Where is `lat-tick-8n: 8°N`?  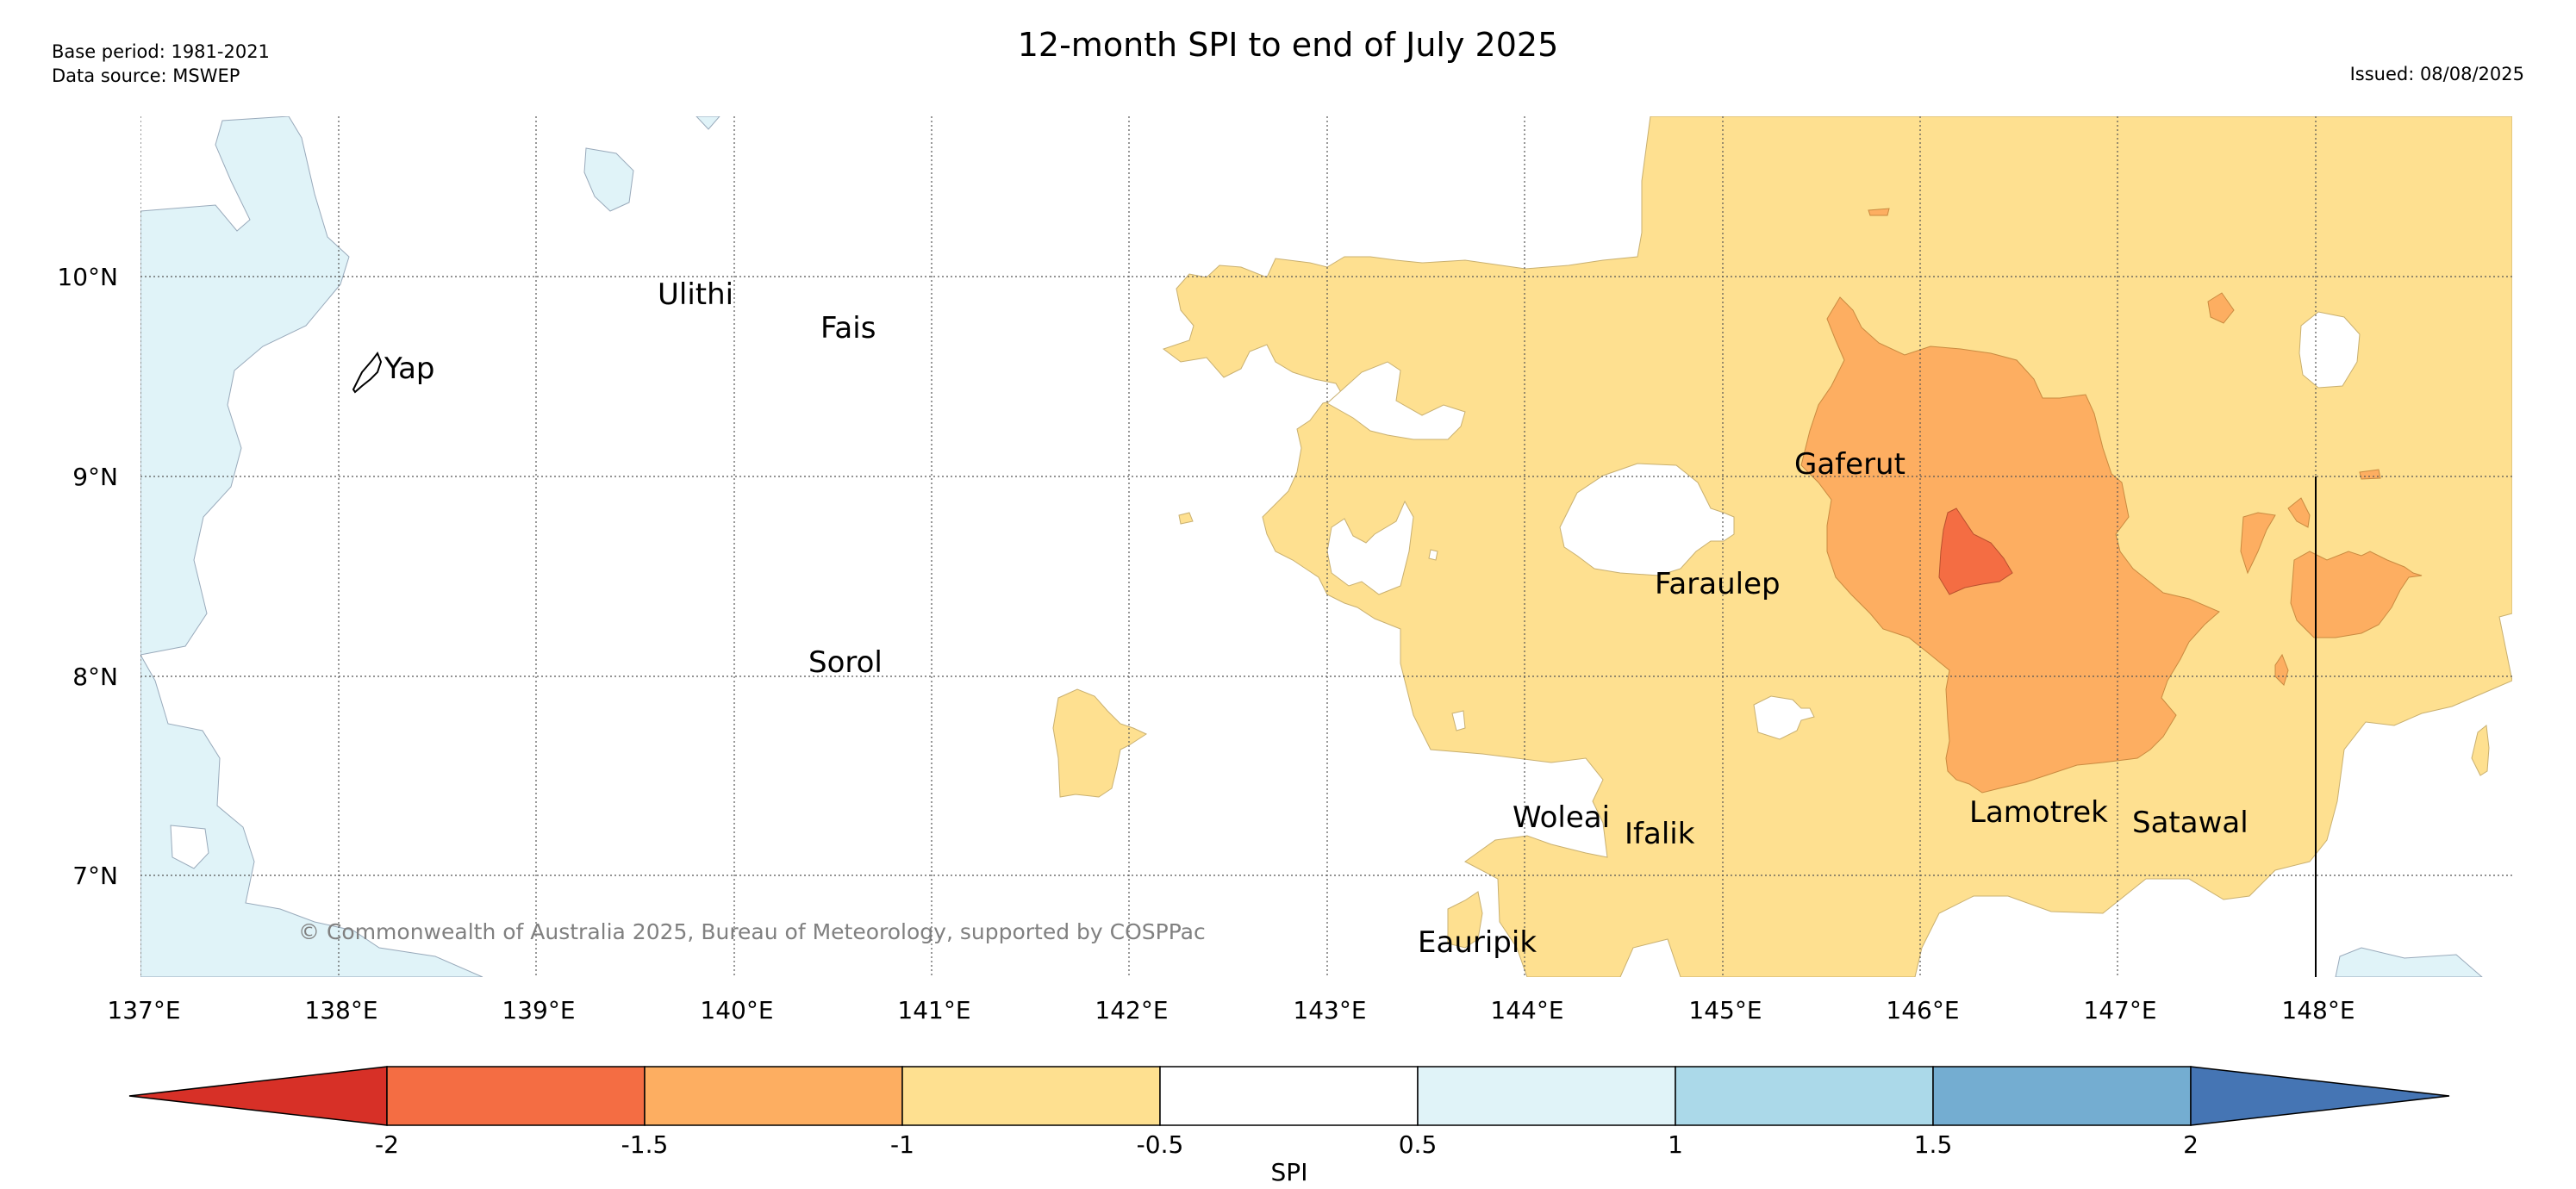
lat-tick-8n: 8°N is located at coordinates (95, 677).